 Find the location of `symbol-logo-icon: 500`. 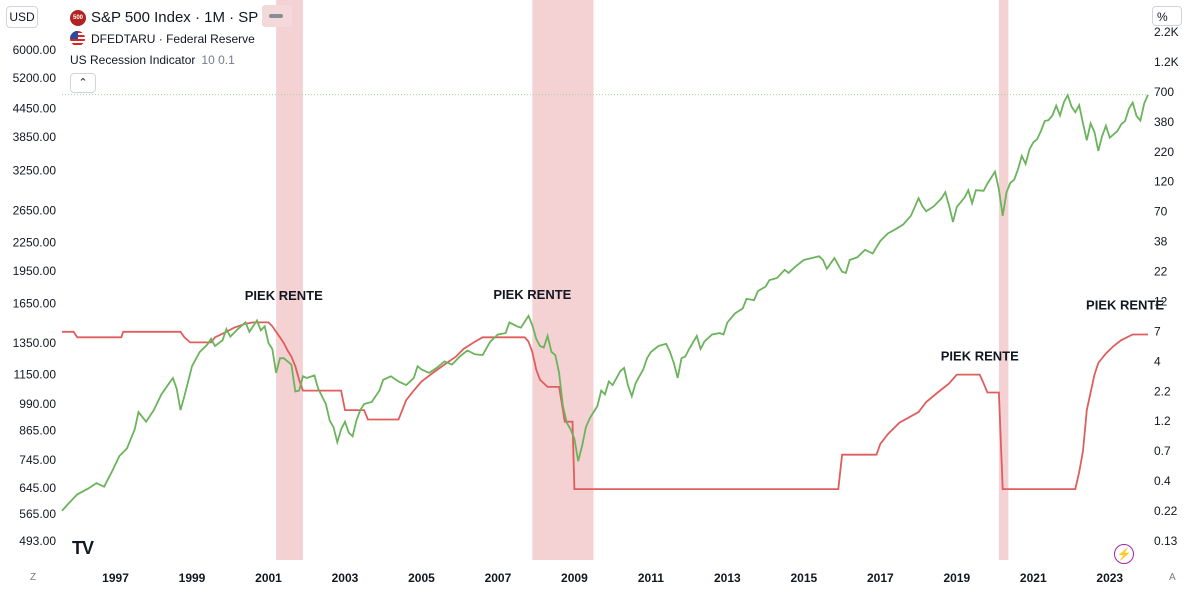

symbol-logo-icon: 500 is located at coordinates (78, 17).